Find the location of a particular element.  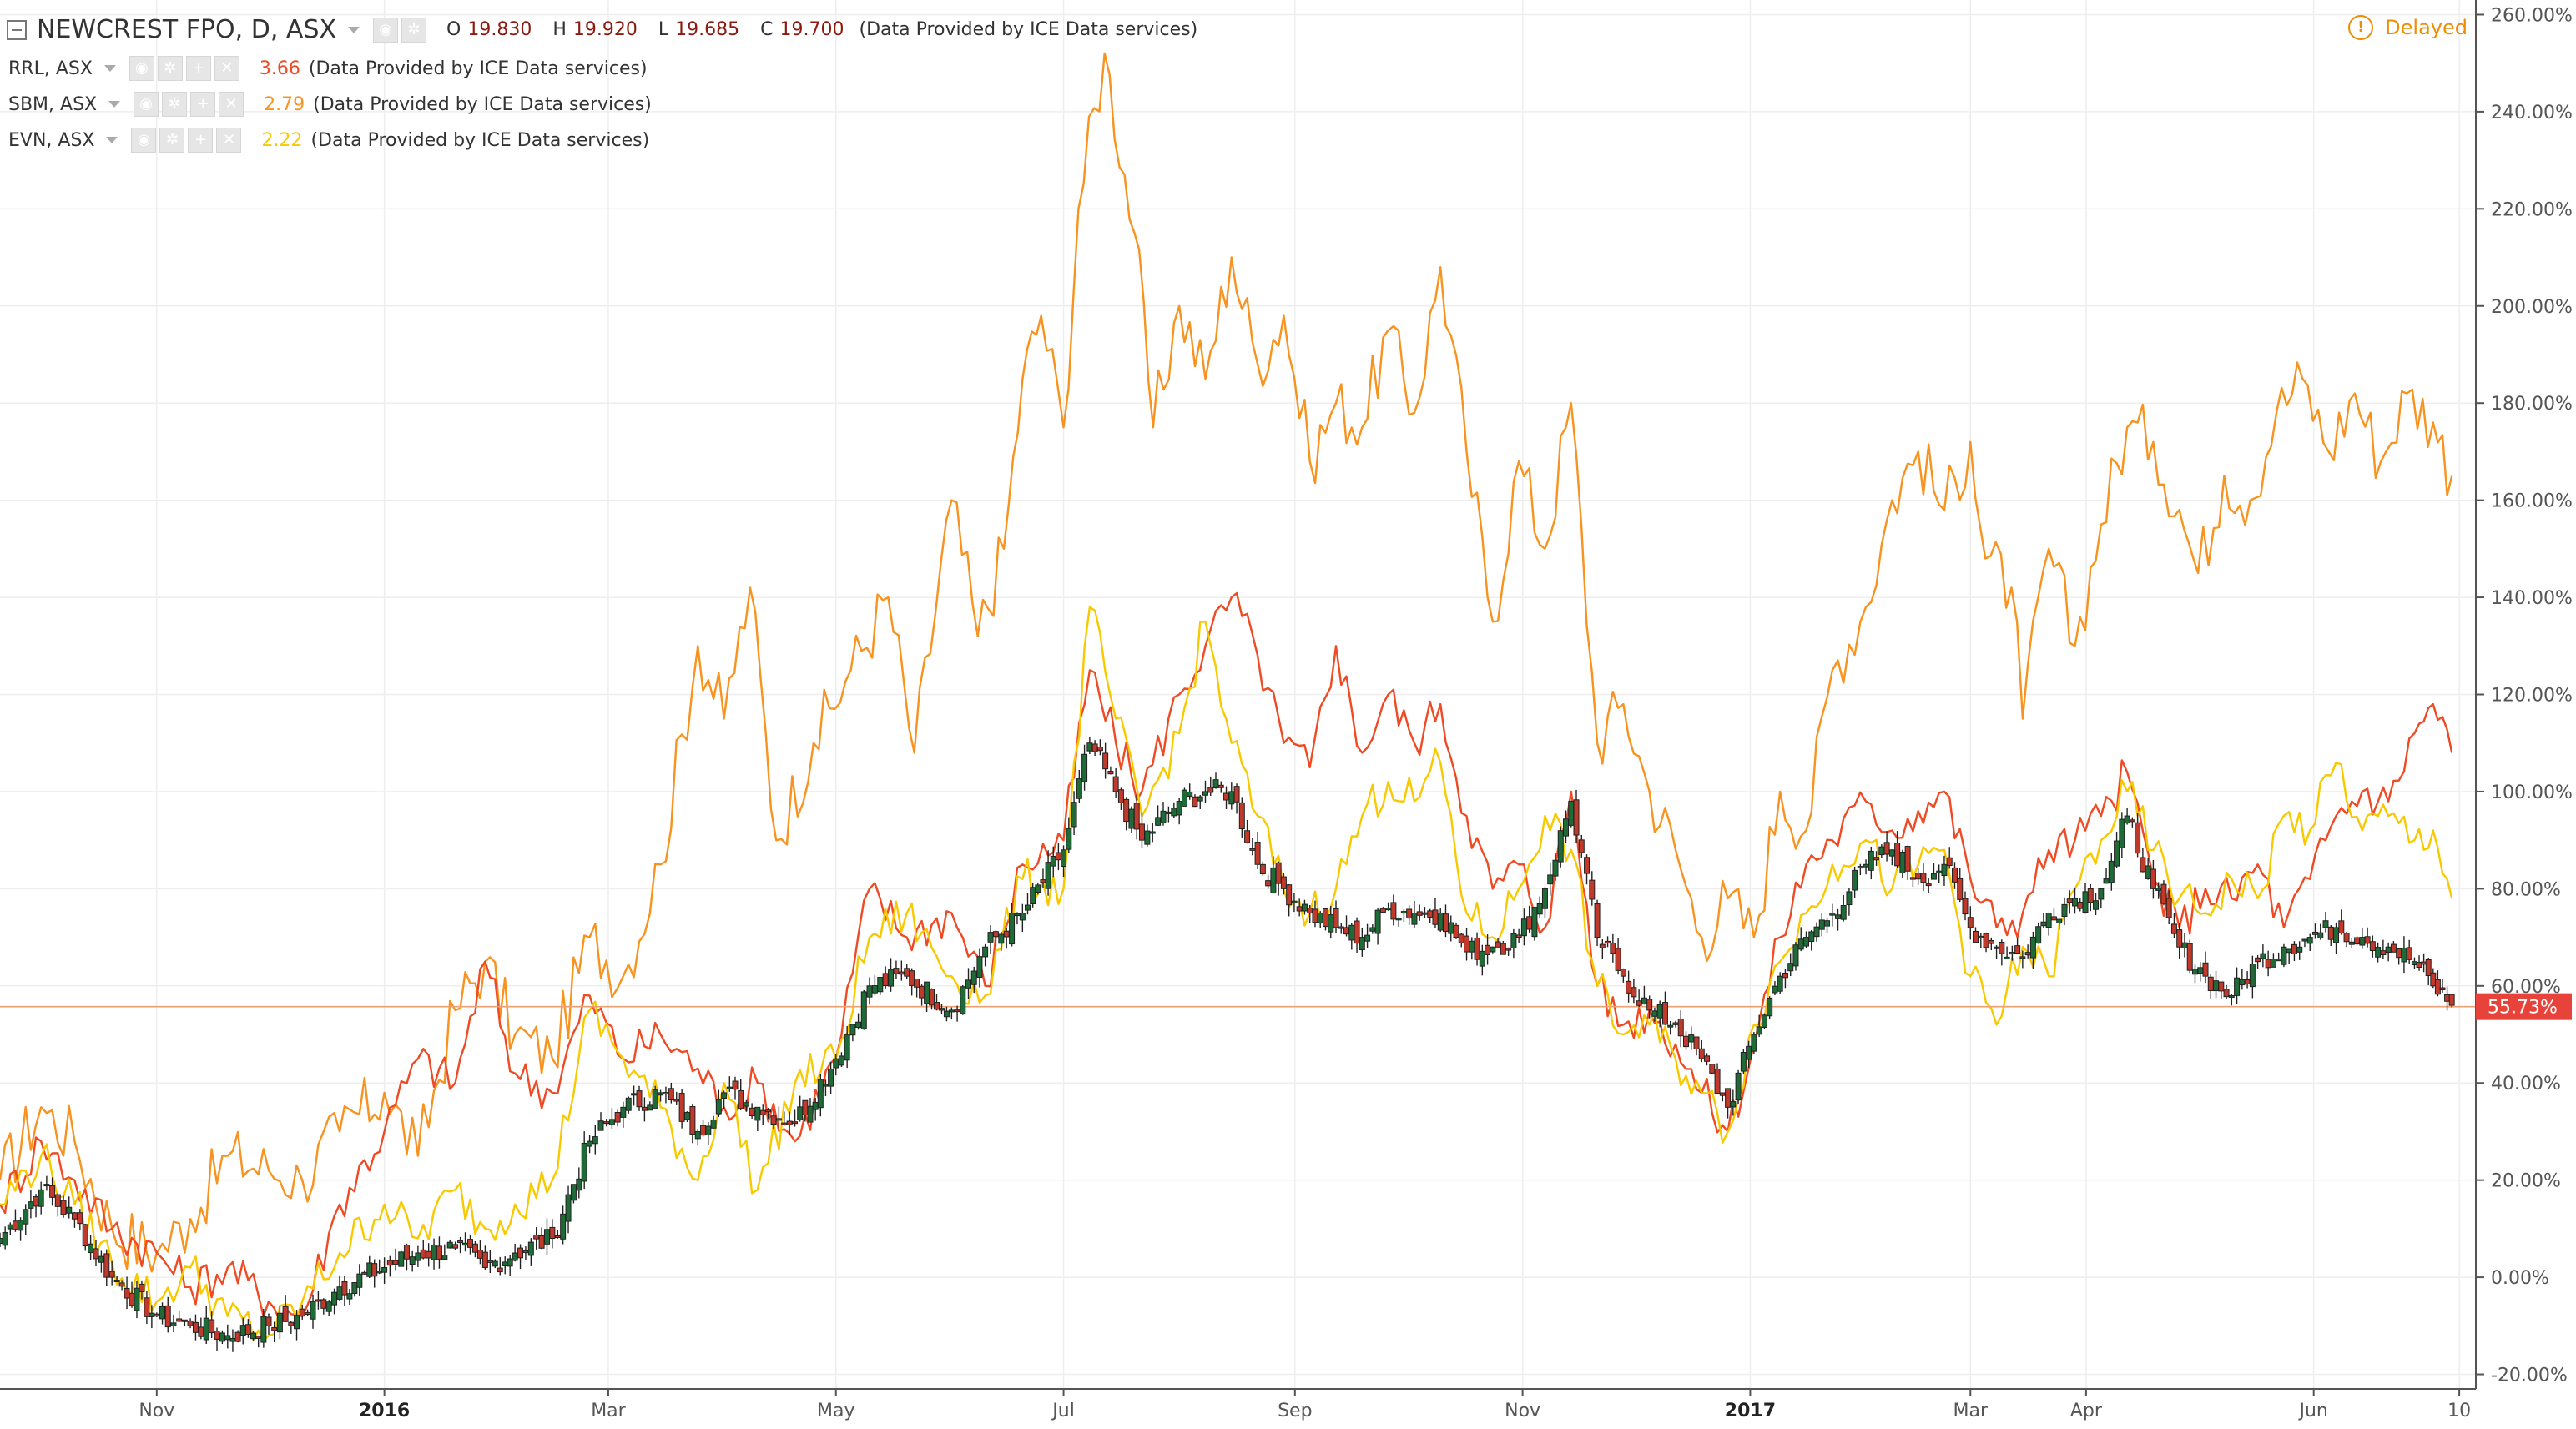

high-key: H is located at coordinates (559, 29).